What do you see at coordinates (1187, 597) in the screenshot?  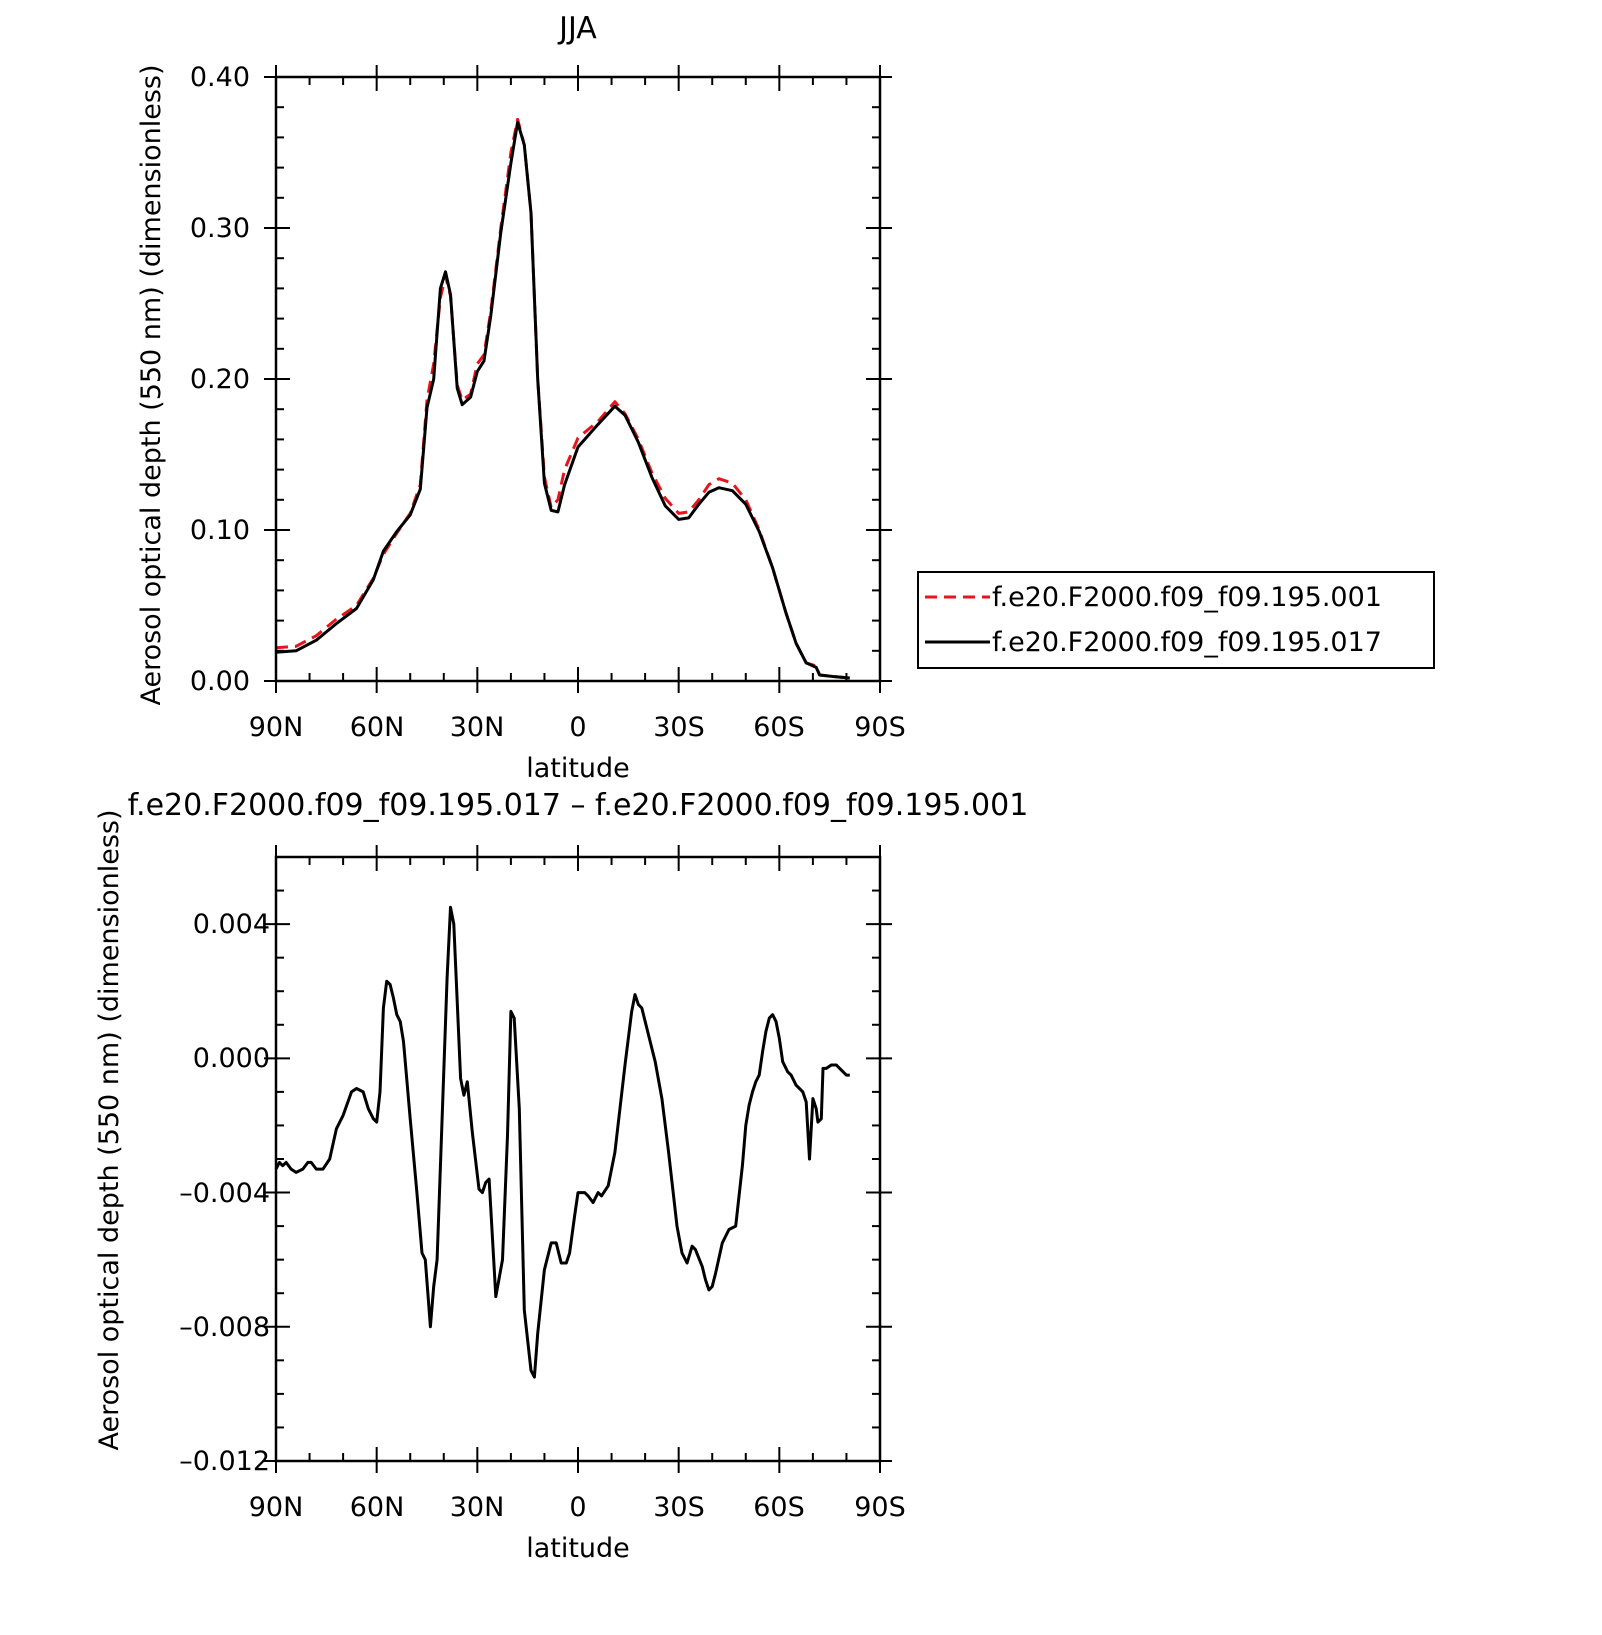 I see `legend-label-series-001: f.e20.F2000.f09_f09.195.001` at bounding box center [1187, 597].